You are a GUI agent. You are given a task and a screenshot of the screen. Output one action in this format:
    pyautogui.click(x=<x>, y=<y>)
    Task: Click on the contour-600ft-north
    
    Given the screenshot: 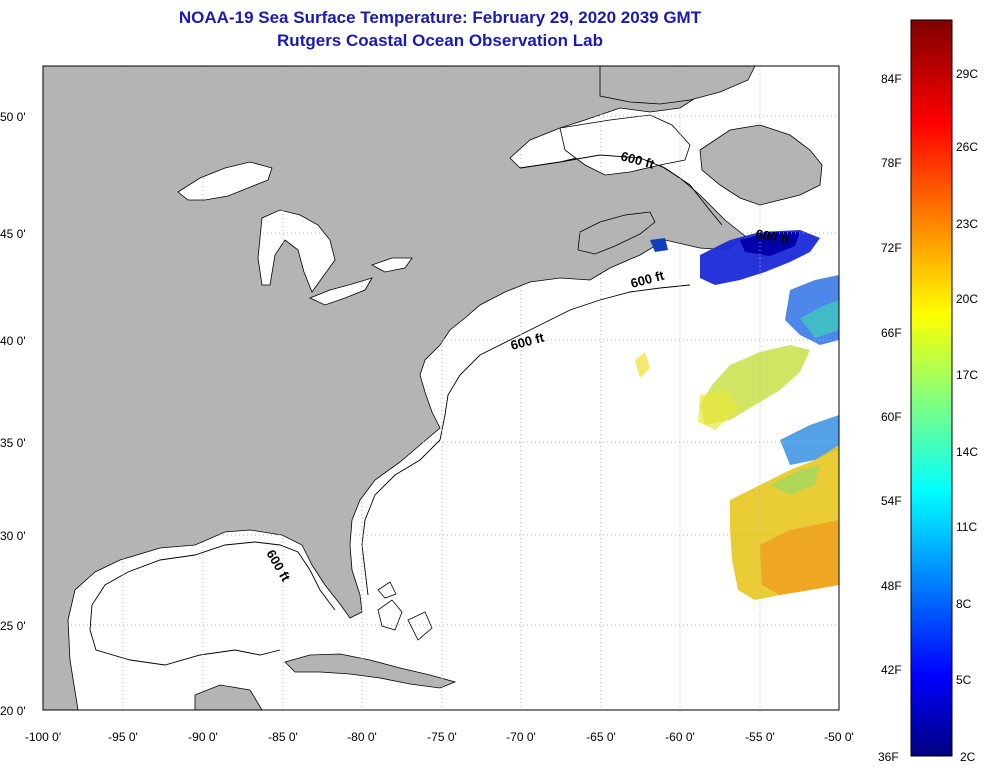 What is the action you would take?
    pyautogui.click(x=621, y=190)
    